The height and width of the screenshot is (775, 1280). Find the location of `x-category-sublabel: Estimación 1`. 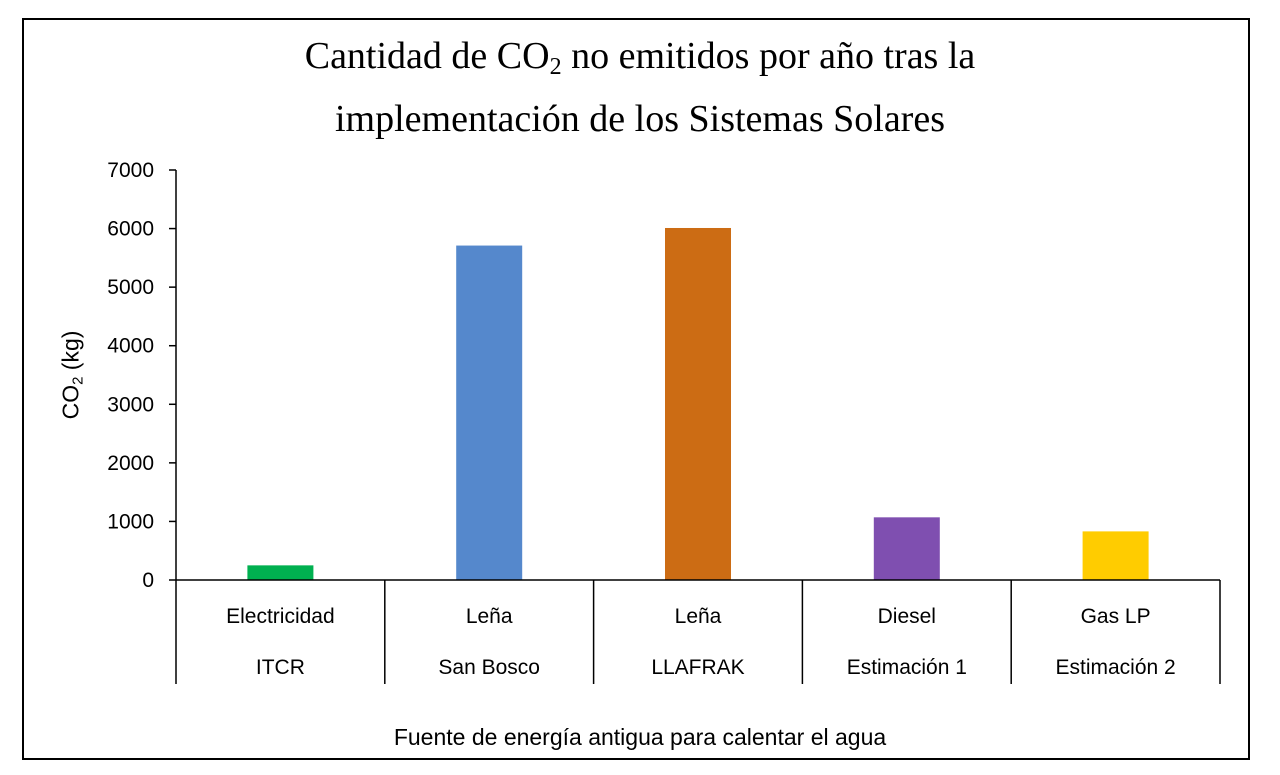

x-category-sublabel: Estimación 1 is located at coordinates (907, 667).